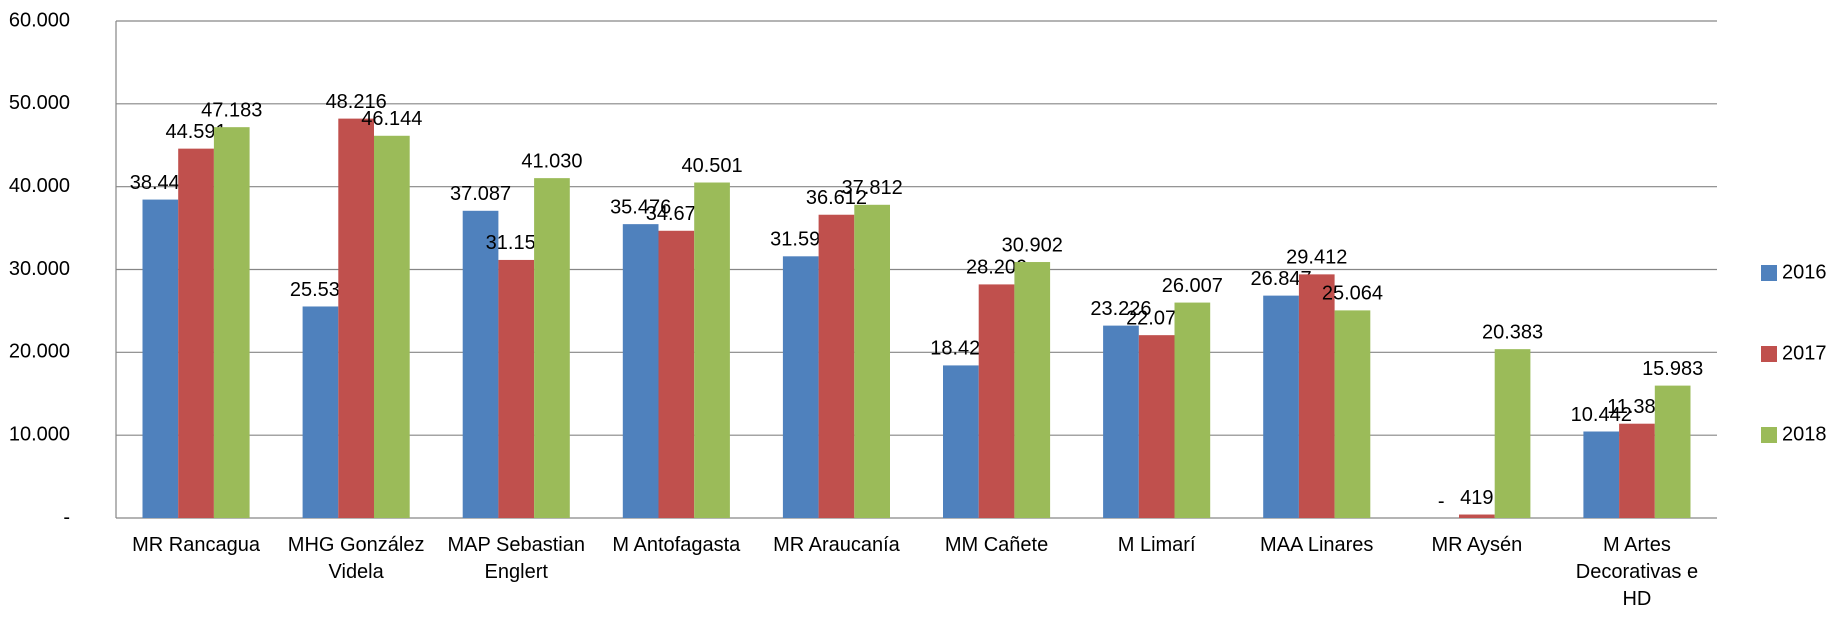 The height and width of the screenshot is (627, 1837). I want to click on value-label: 46.144, so click(391, 119).